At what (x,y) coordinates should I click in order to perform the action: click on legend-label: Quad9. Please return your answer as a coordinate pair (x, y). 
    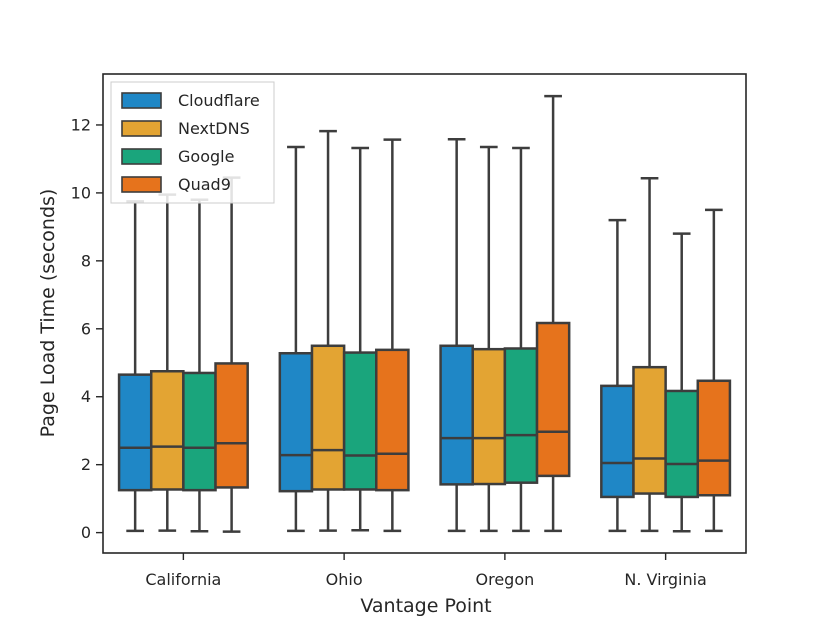
    Looking at the image, I should click on (204, 184).